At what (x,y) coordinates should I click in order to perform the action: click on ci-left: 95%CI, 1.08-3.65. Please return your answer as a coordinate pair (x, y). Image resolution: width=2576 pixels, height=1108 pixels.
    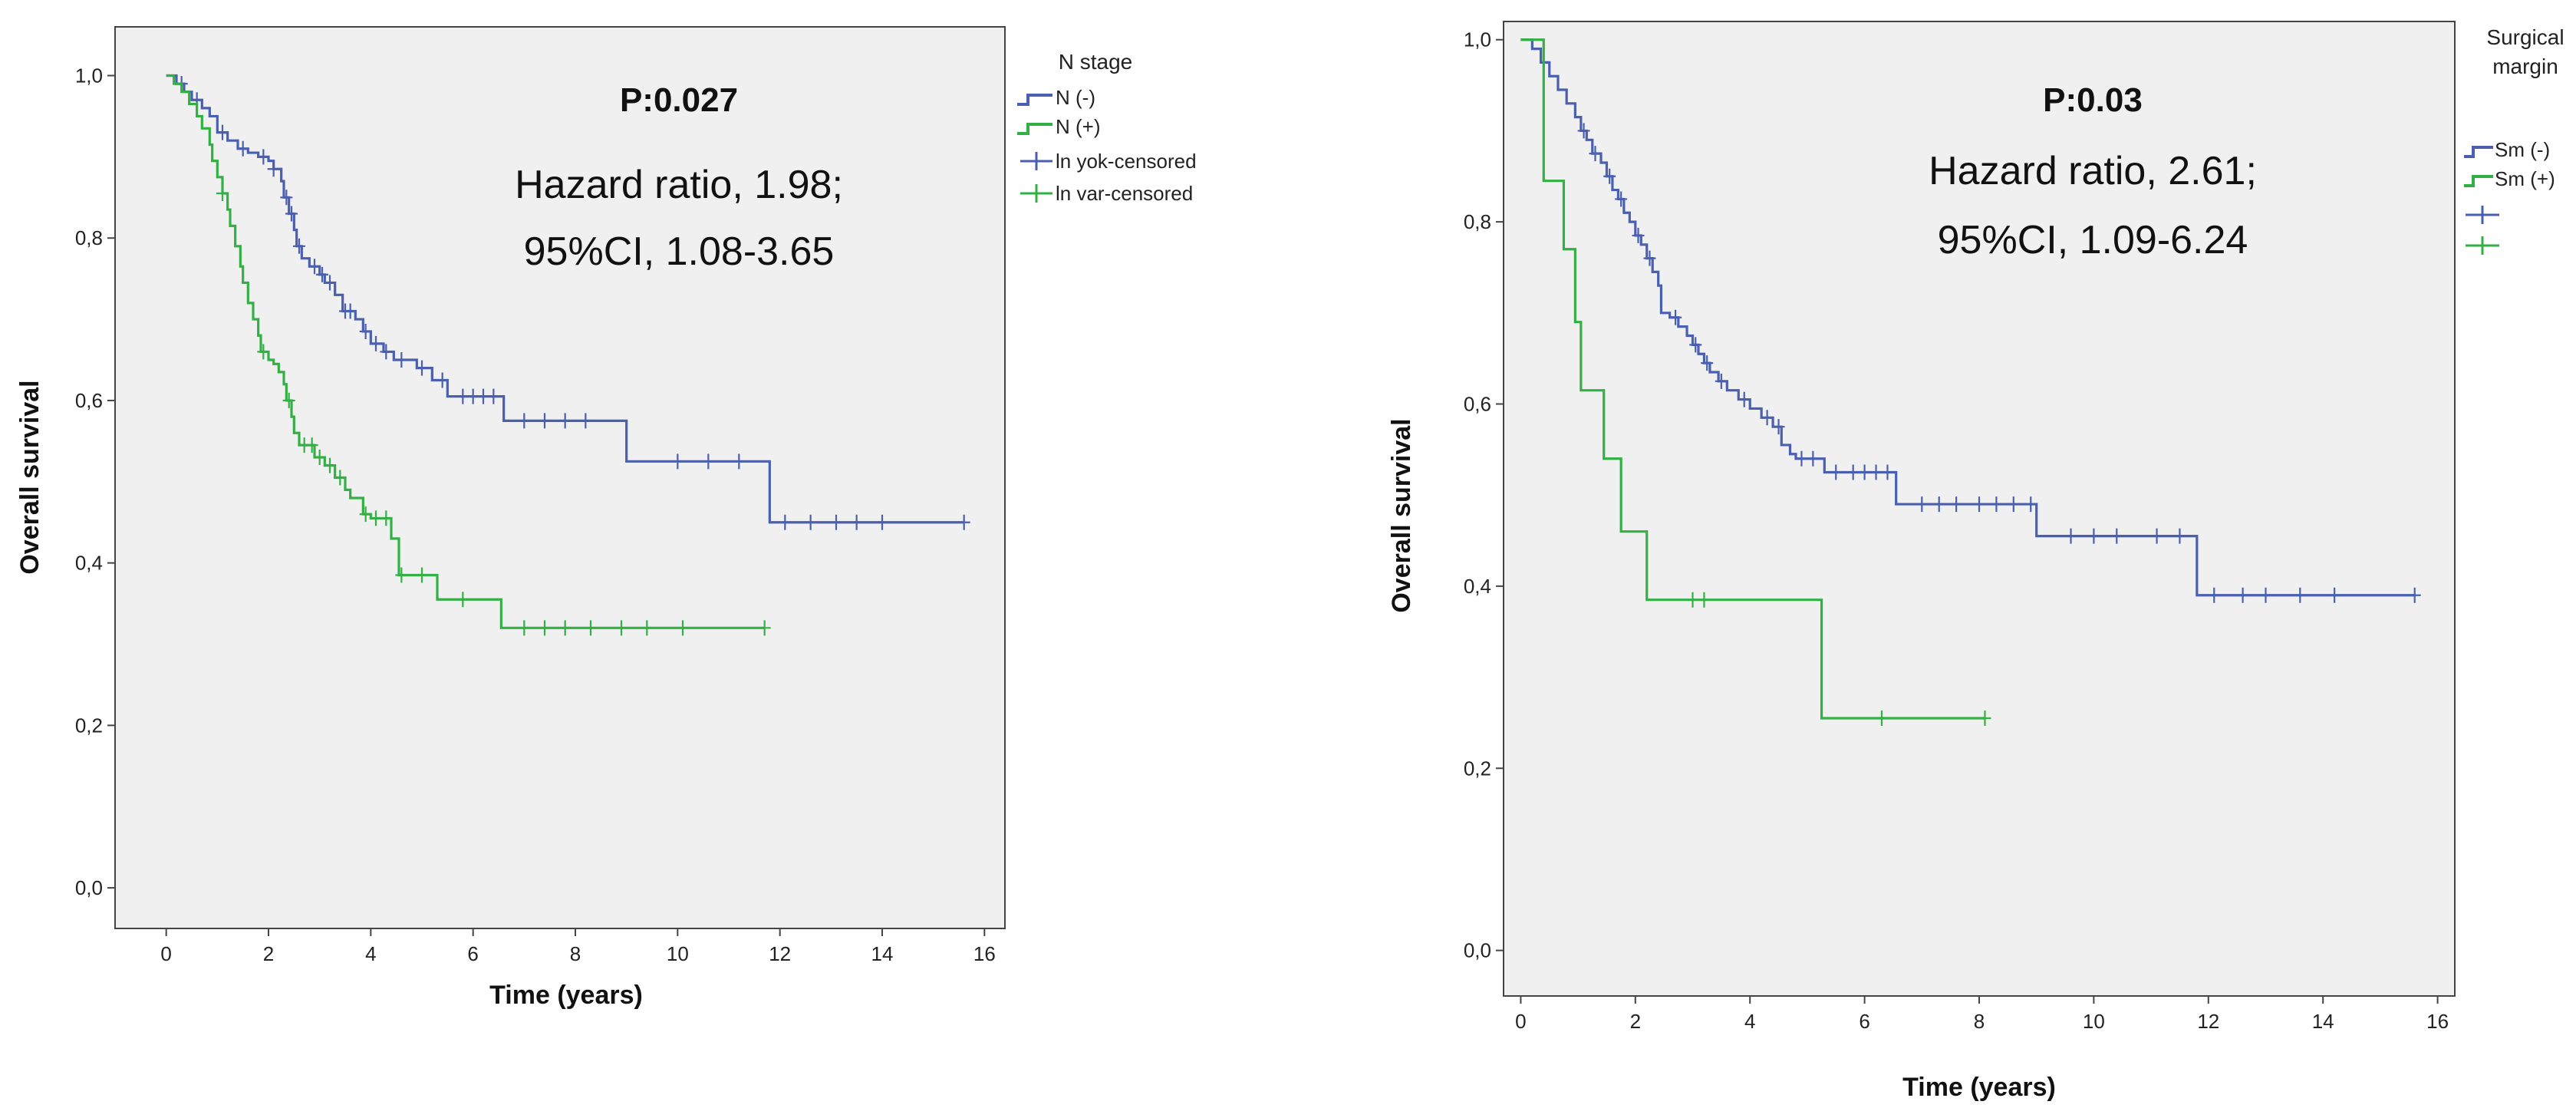
    Looking at the image, I should click on (679, 252).